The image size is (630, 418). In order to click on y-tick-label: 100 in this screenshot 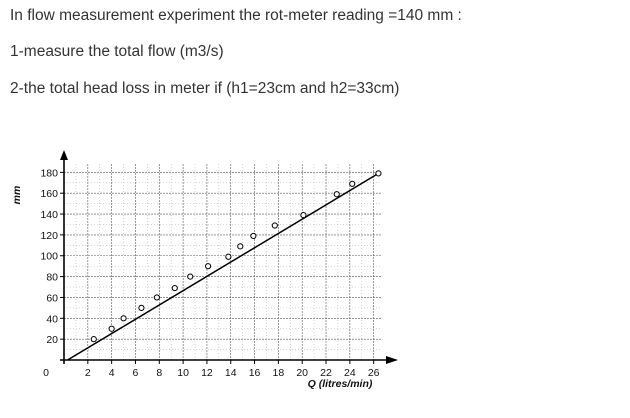, I will do `click(49, 257)`.